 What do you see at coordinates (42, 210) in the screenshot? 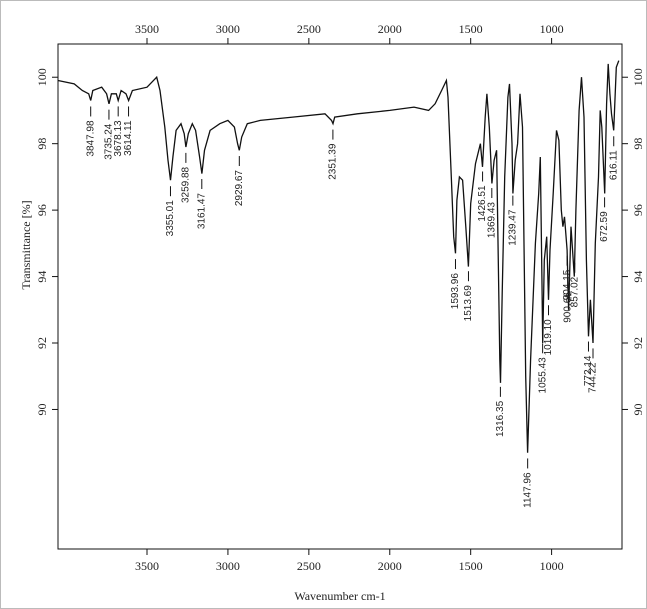
I see `y-tick-label: 96` at bounding box center [42, 210].